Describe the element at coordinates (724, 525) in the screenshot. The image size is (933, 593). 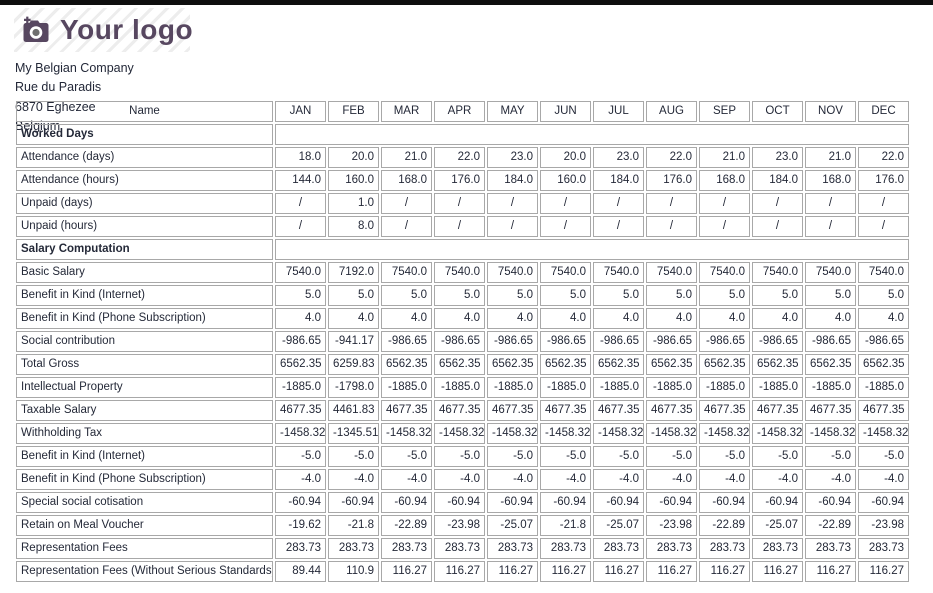
I see `value-cell: -22.89` at that location.